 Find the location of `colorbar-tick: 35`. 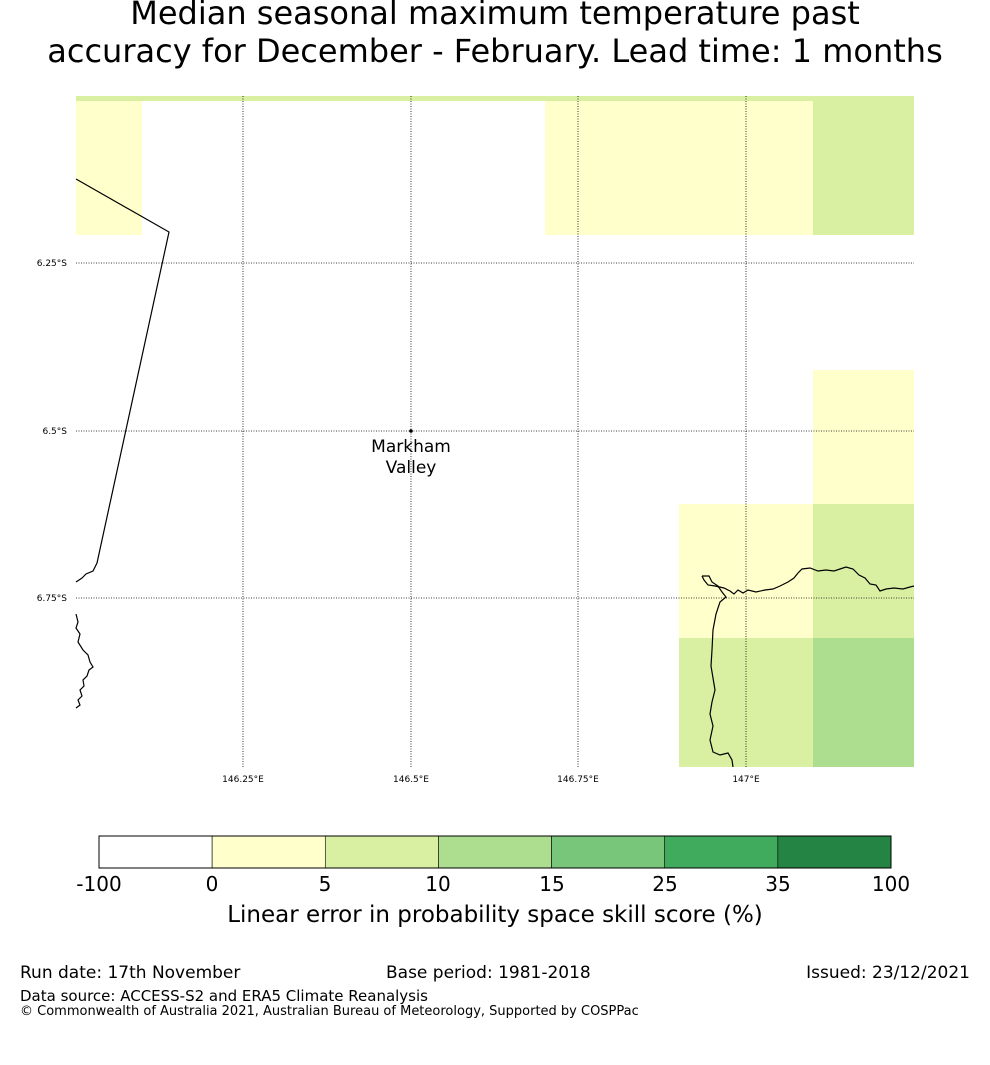

colorbar-tick: 35 is located at coordinates (778, 884).